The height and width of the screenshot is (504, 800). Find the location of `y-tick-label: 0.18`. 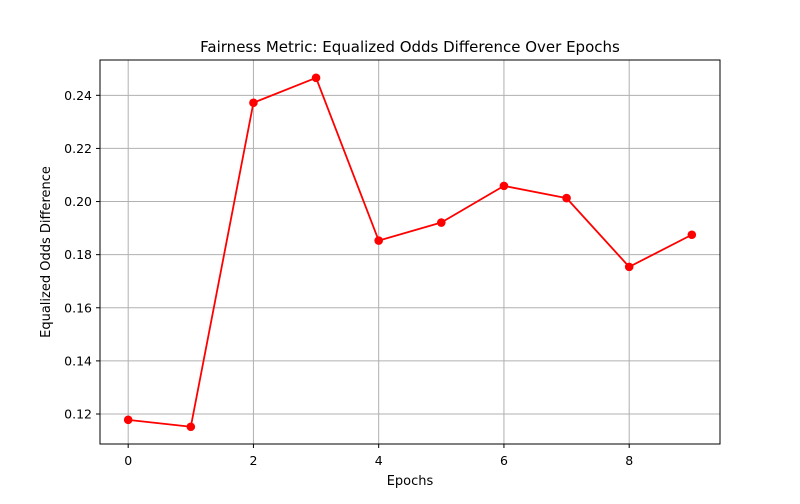

y-tick-label: 0.18 is located at coordinates (78, 254).